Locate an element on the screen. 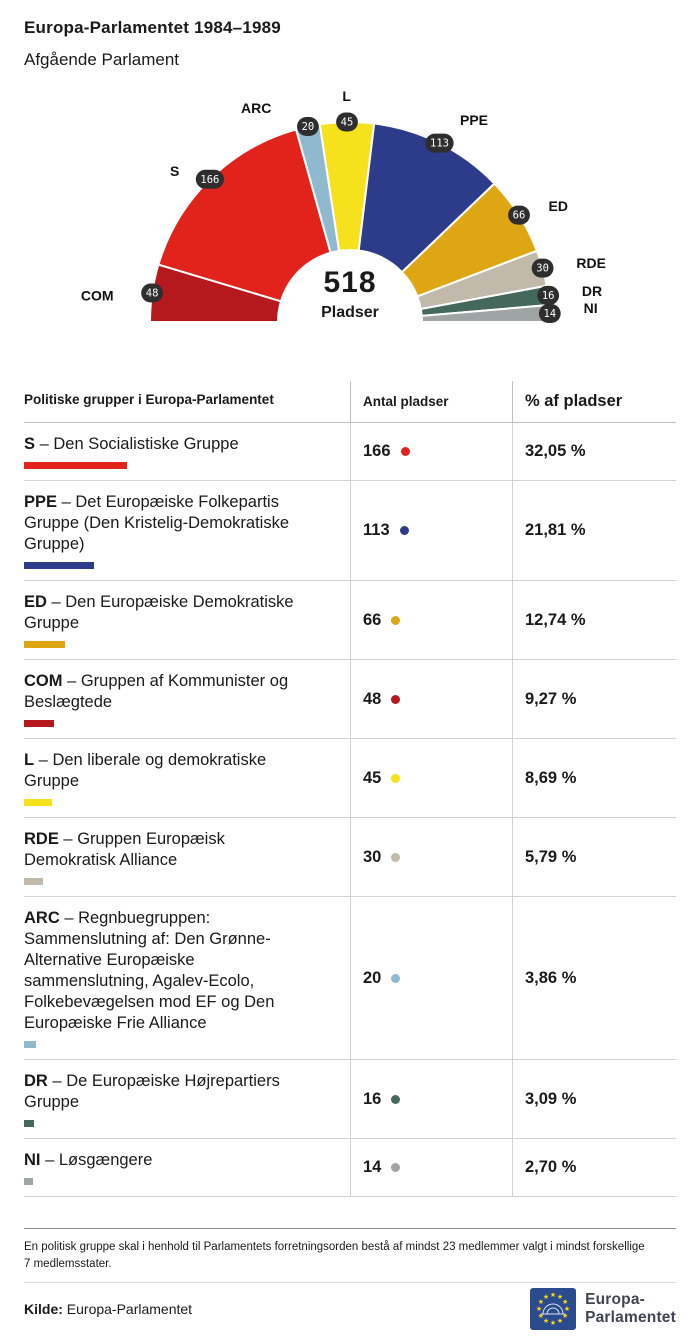 The image size is (700, 1340). ep-logo-text-line2: Parlamentet is located at coordinates (630, 1317).